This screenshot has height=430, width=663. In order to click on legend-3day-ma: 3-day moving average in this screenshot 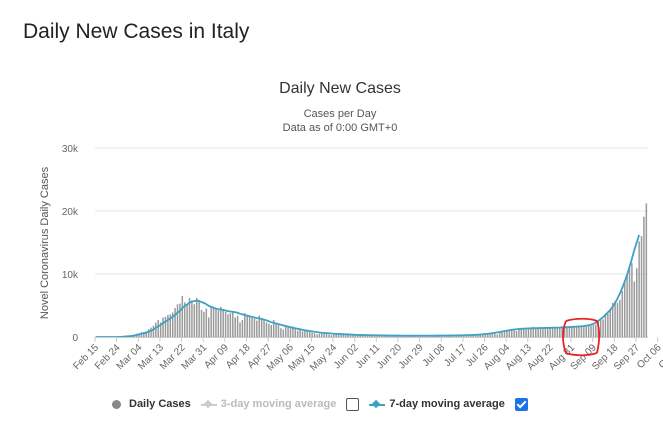, I will do `click(268, 404)`.